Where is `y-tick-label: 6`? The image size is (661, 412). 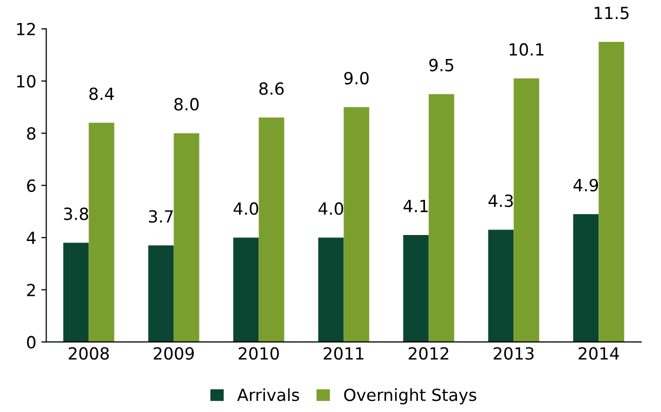 y-tick-label: 6 is located at coordinates (31, 185).